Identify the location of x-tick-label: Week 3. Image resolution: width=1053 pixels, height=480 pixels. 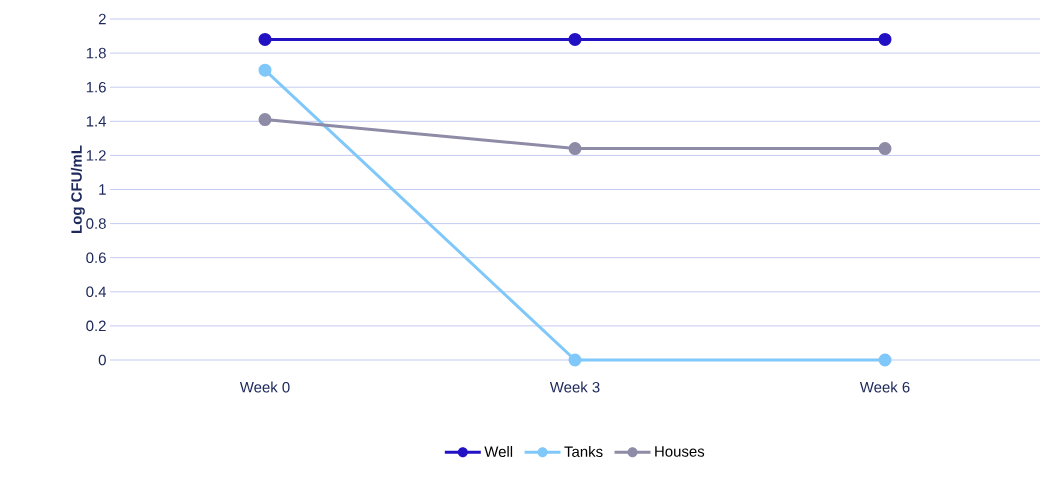
(574, 387).